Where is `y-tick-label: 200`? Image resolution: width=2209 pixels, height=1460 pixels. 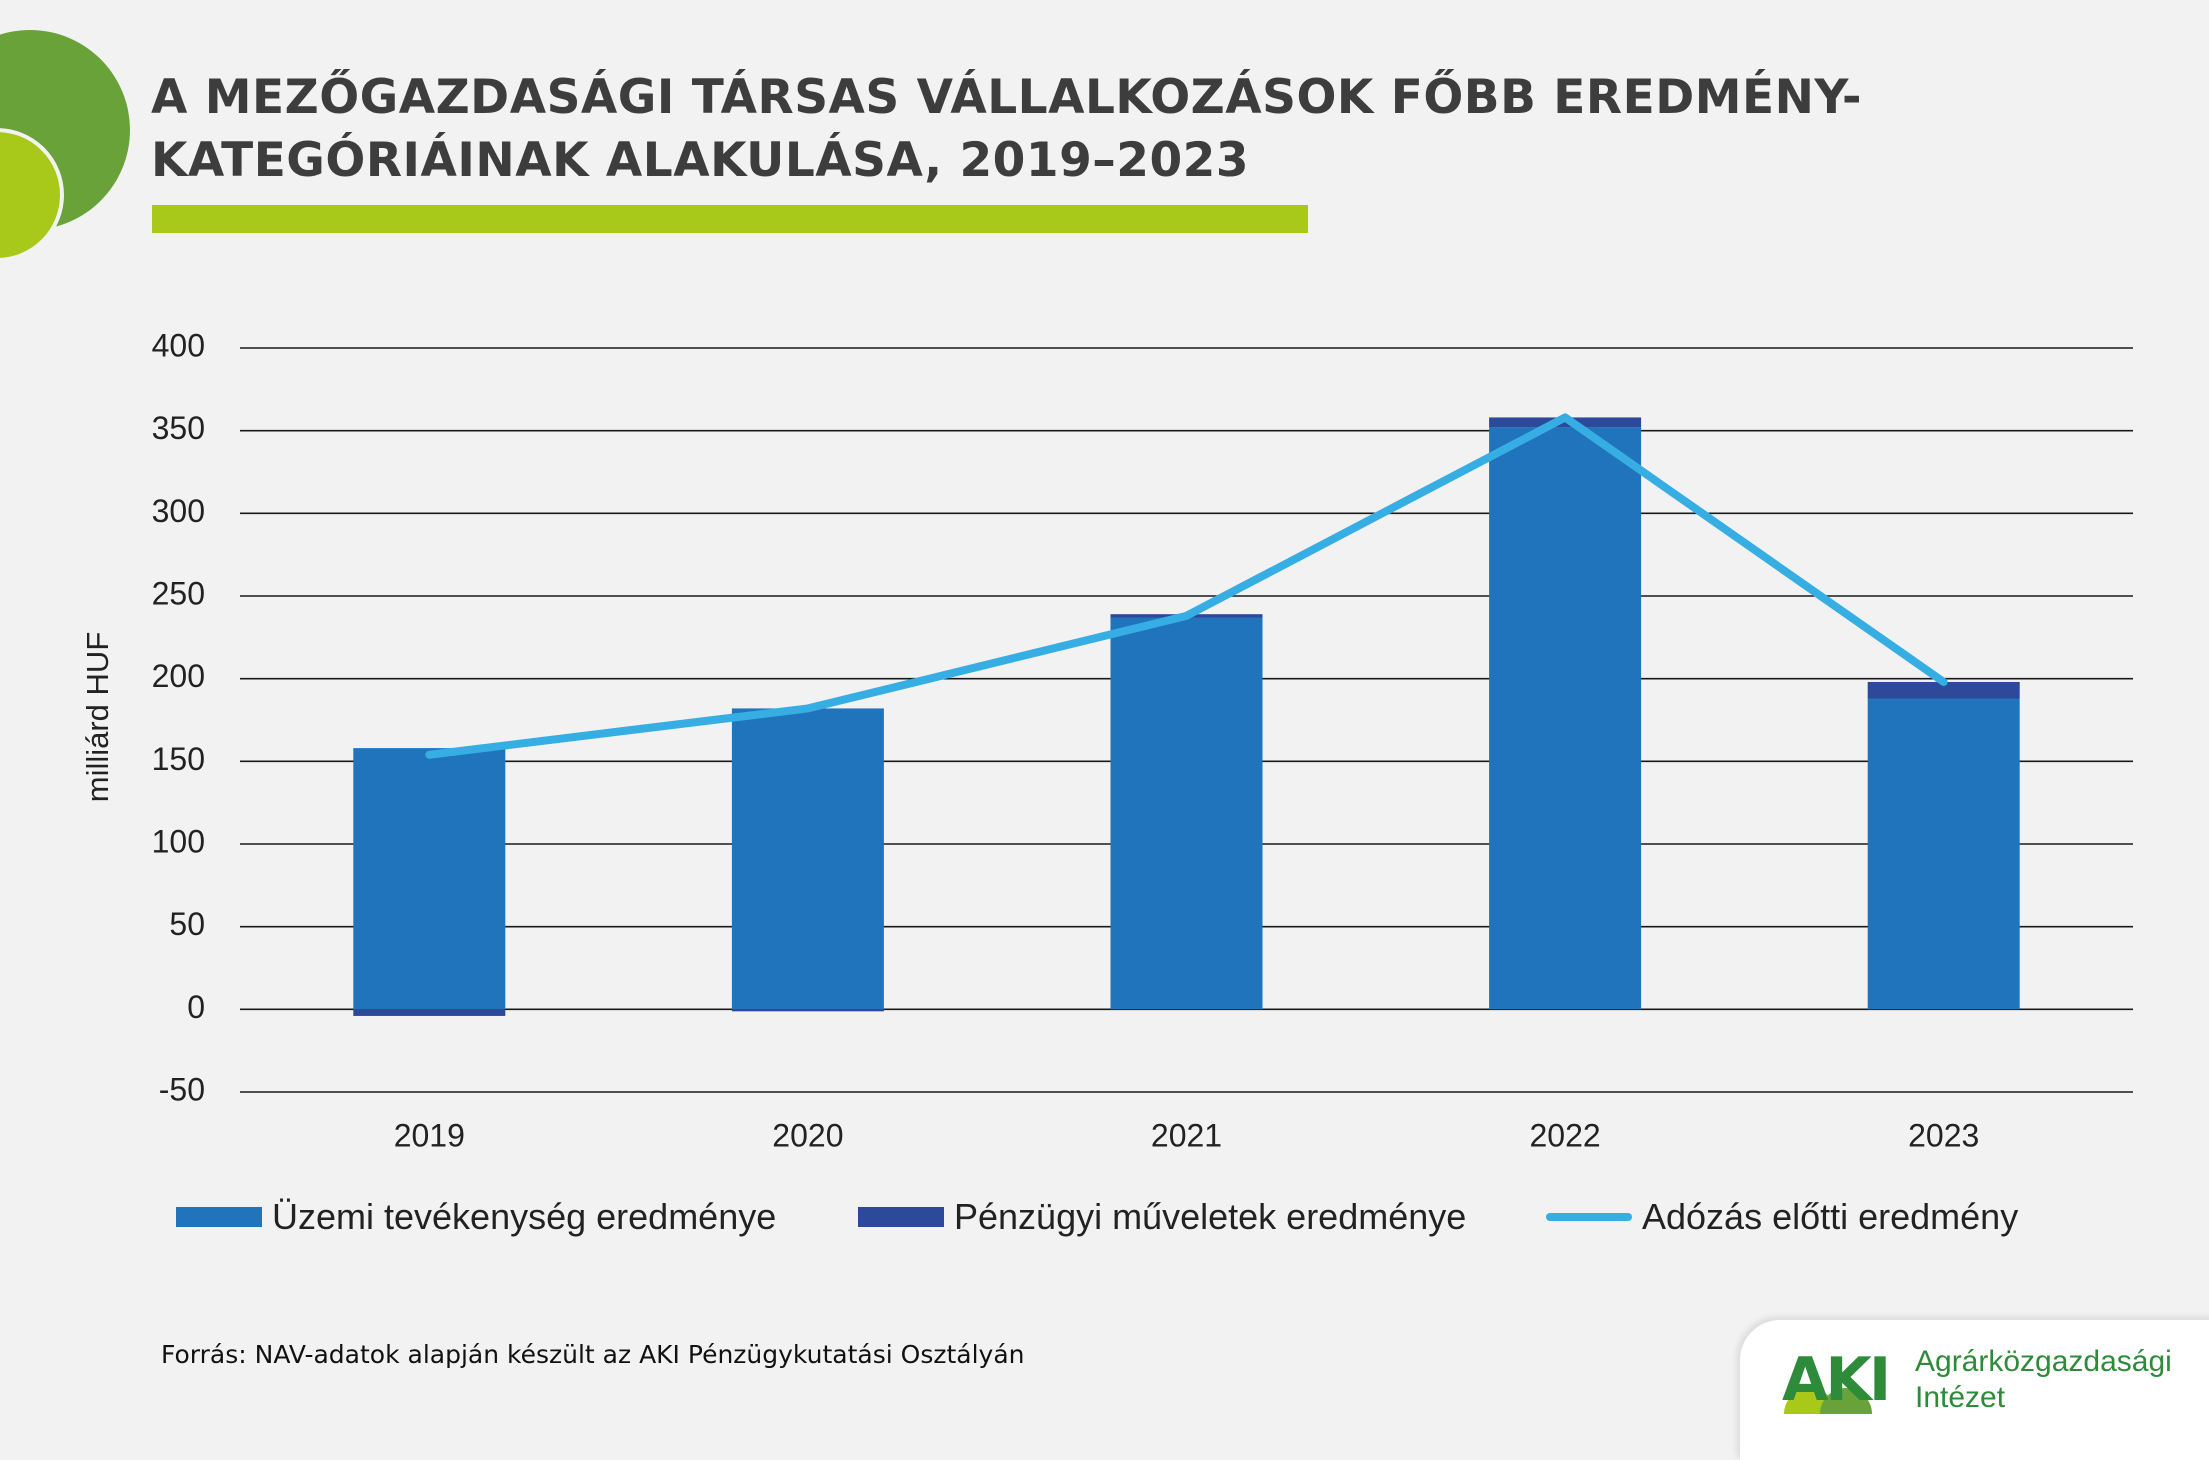
y-tick-label: 200 is located at coordinates (178, 676).